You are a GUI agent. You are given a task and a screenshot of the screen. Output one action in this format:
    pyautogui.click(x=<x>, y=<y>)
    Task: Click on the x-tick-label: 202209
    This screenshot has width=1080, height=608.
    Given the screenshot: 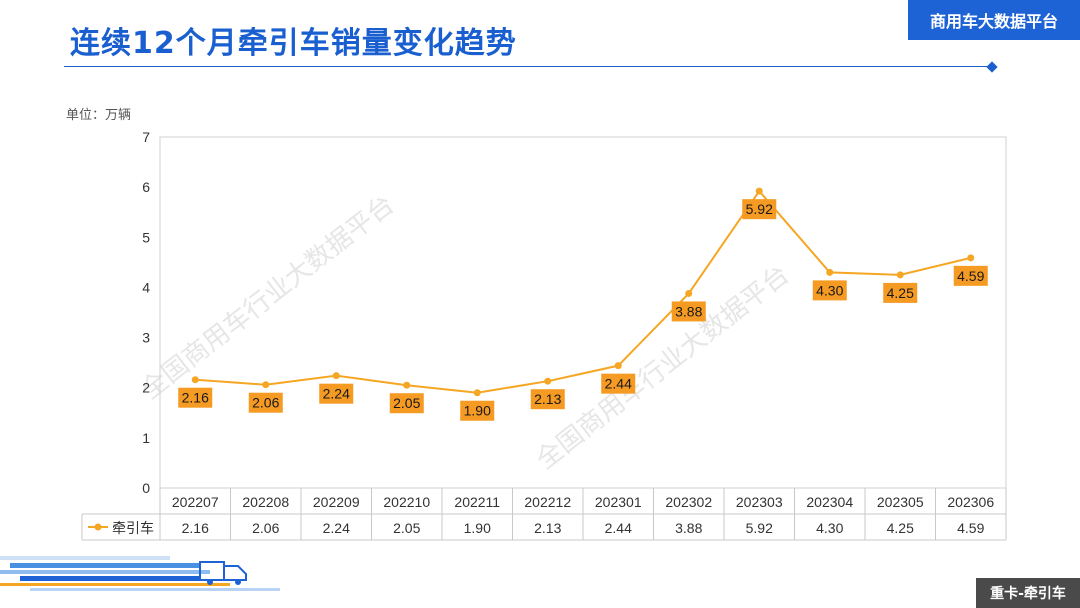 What is the action you would take?
    pyautogui.click(x=336, y=502)
    